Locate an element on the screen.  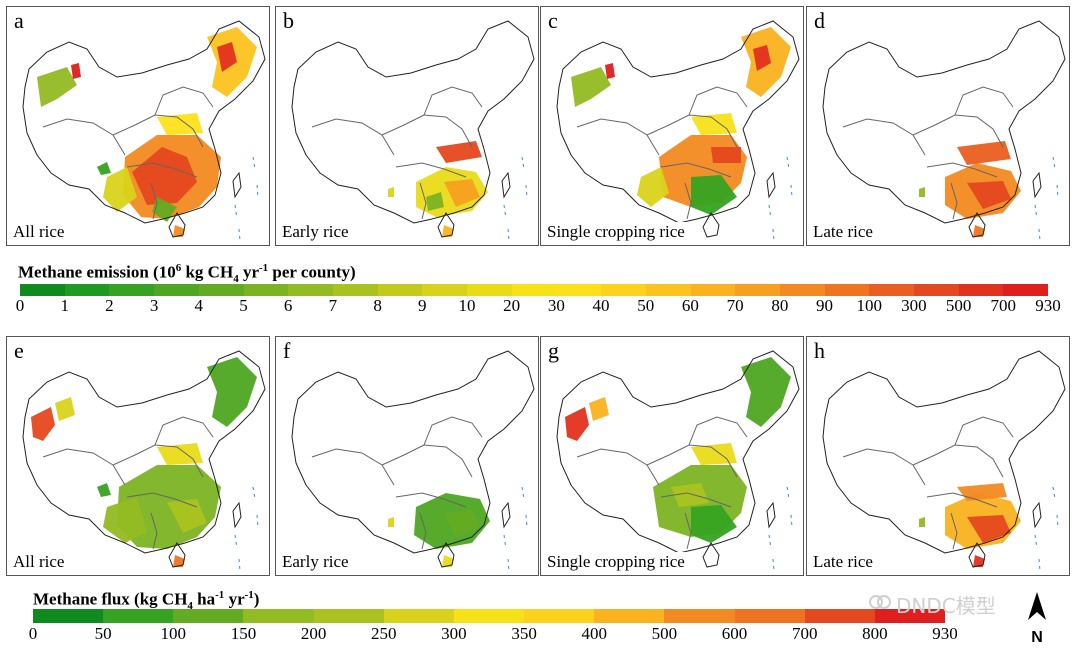
emission-colorbar is located at coordinates (534, 290).